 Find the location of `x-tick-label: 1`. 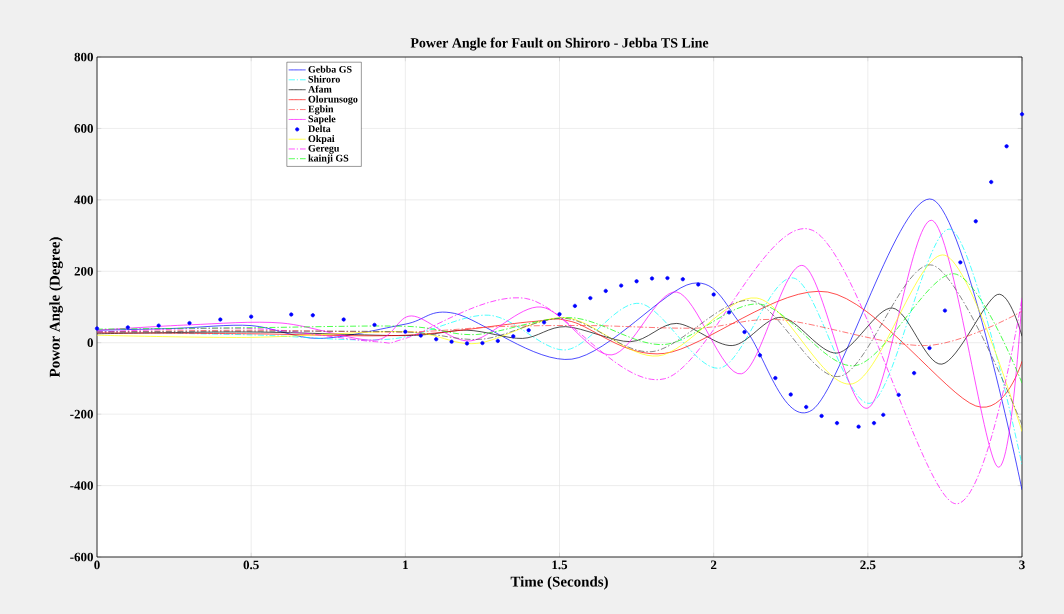

x-tick-label: 1 is located at coordinates (405, 565).